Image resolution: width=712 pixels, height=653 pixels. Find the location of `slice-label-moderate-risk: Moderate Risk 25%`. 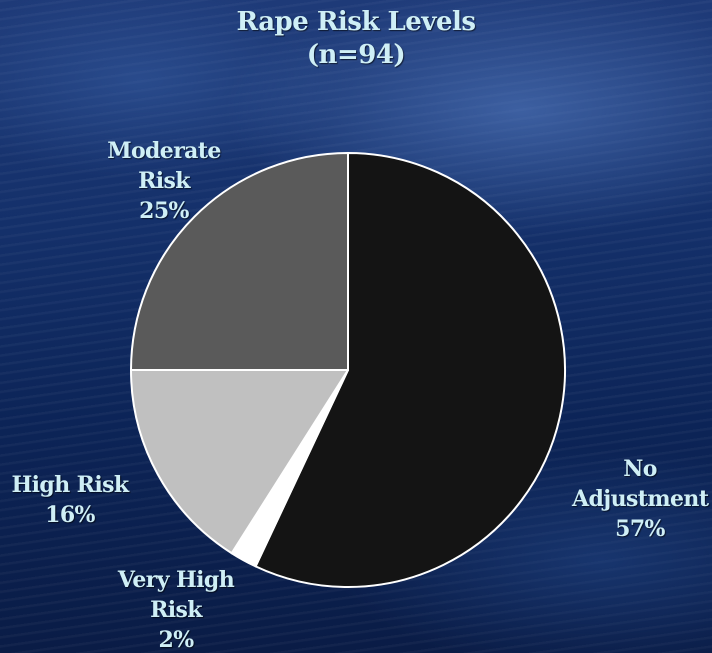

slice-label-moderate-risk: Moderate Risk 25% is located at coordinates (164, 181).